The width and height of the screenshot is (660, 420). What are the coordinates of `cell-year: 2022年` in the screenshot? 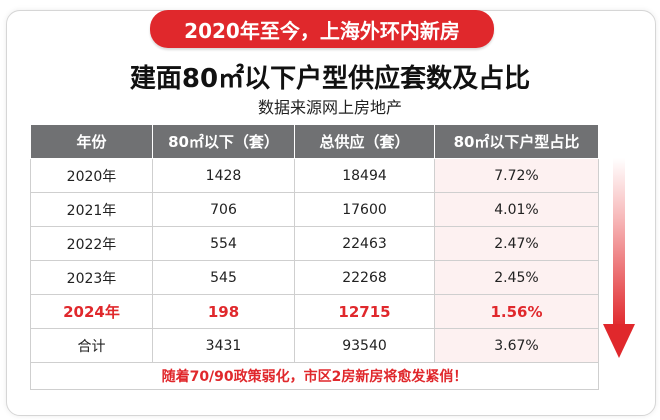 It's located at (91, 243).